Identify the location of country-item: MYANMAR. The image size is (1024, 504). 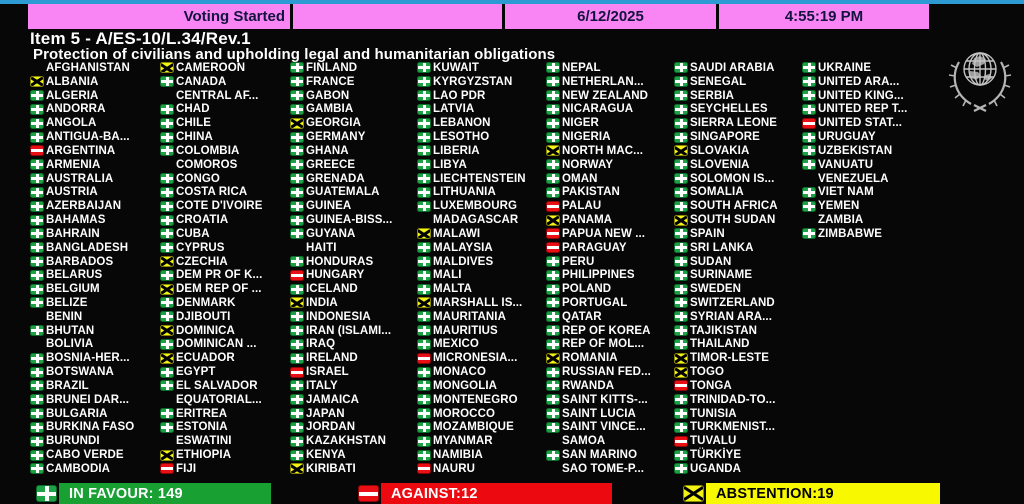
(471, 441).